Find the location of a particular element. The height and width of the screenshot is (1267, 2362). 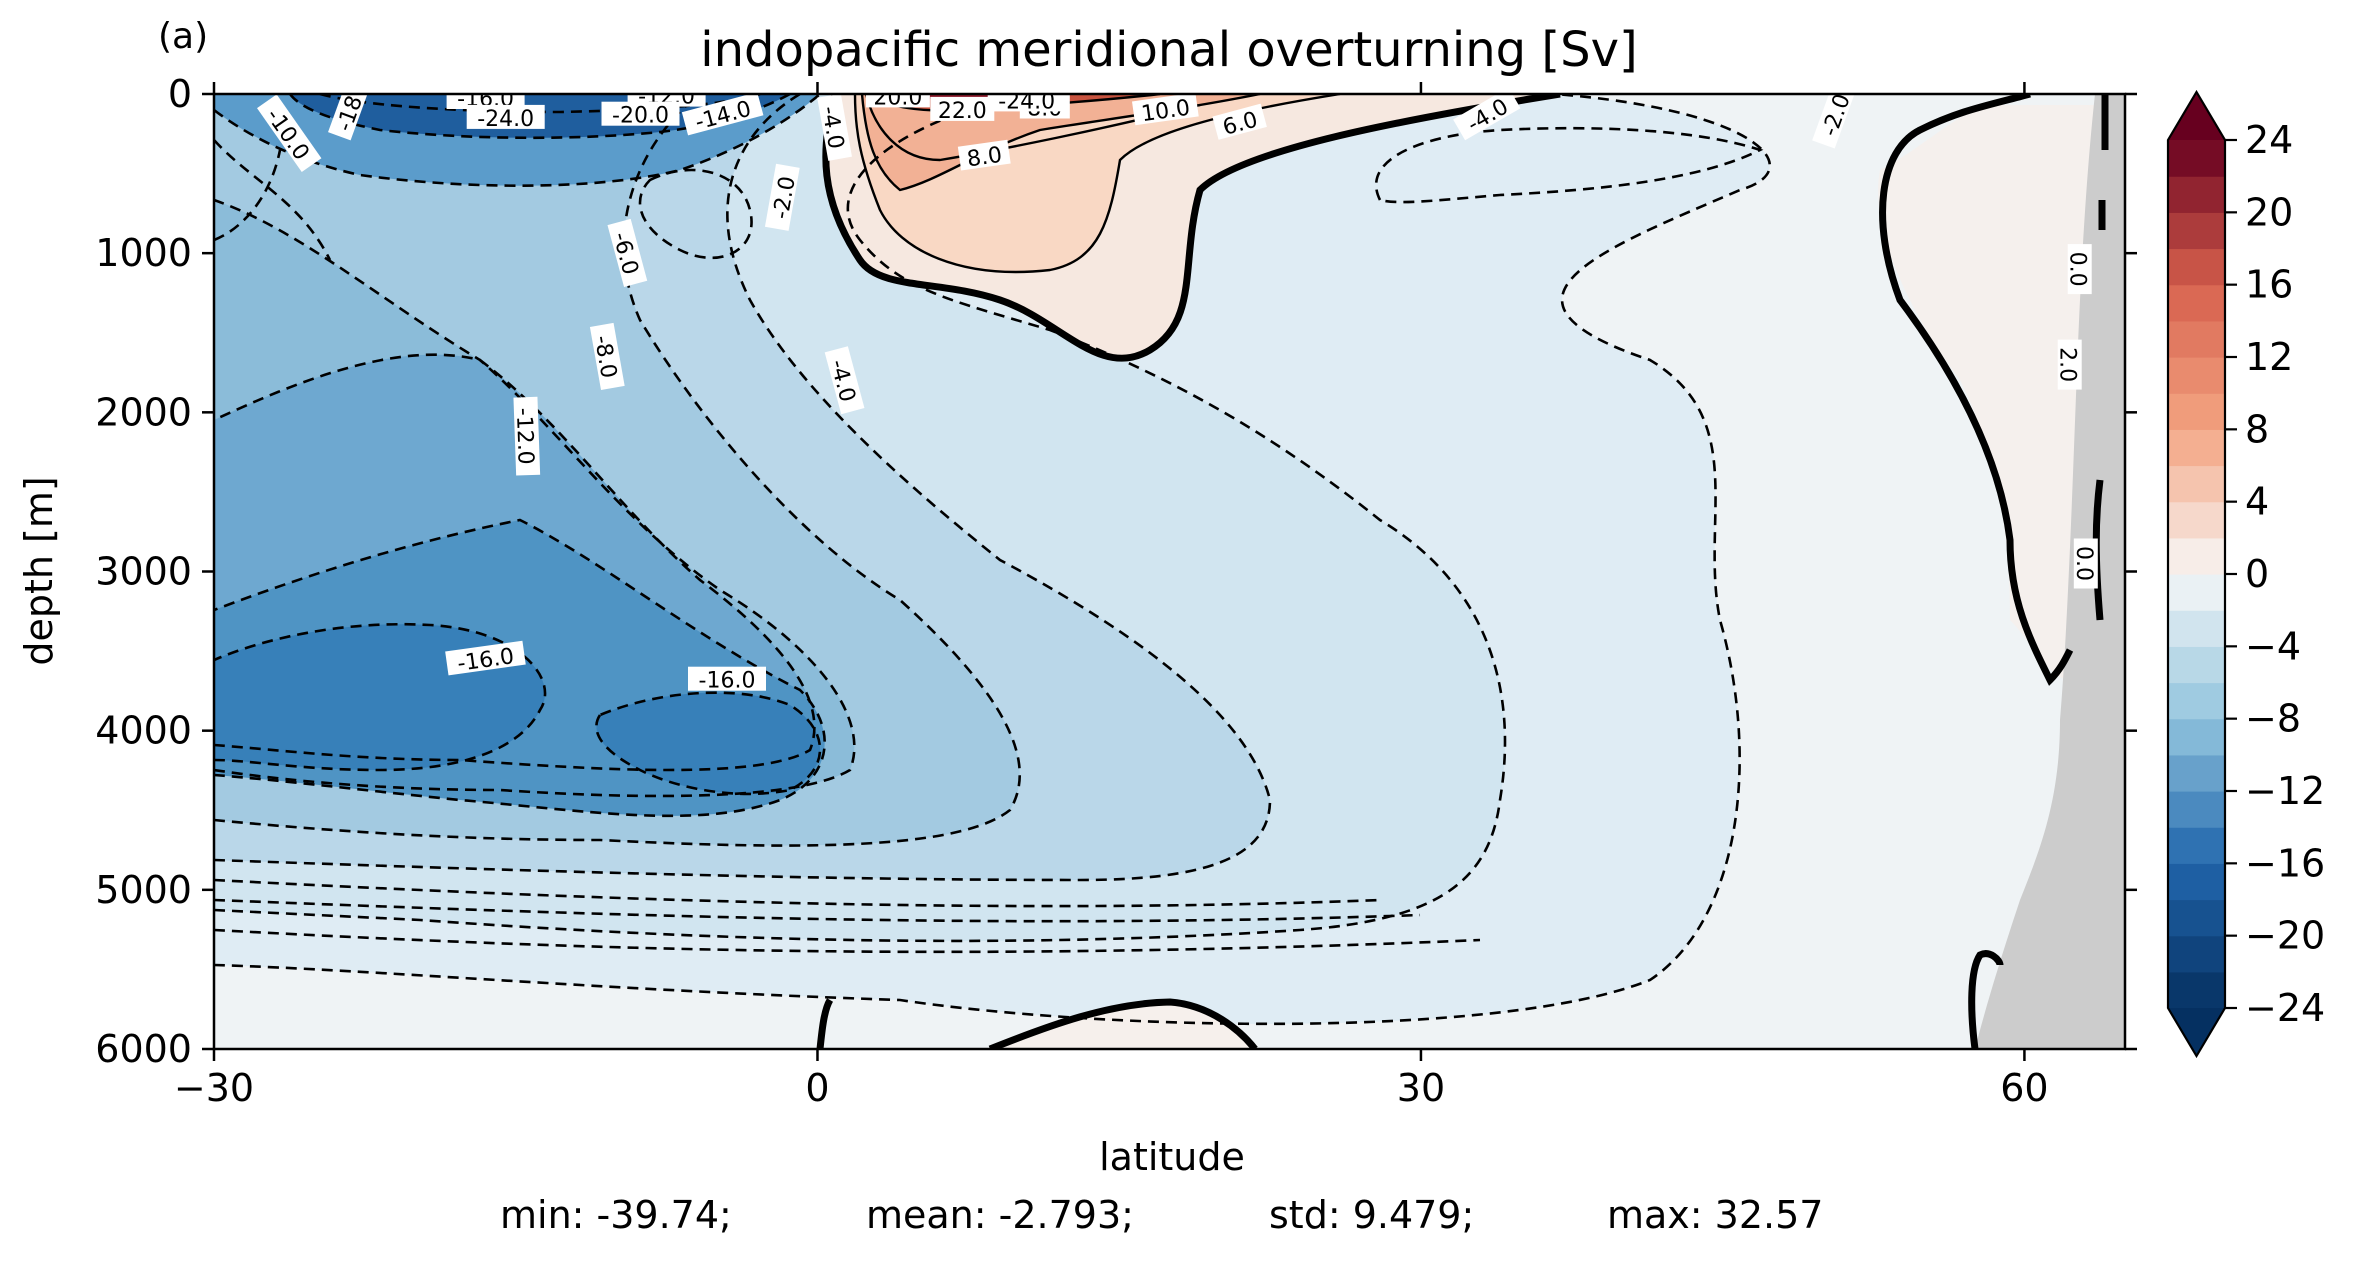

contour-label: 6.0 is located at coordinates (1239, 122).